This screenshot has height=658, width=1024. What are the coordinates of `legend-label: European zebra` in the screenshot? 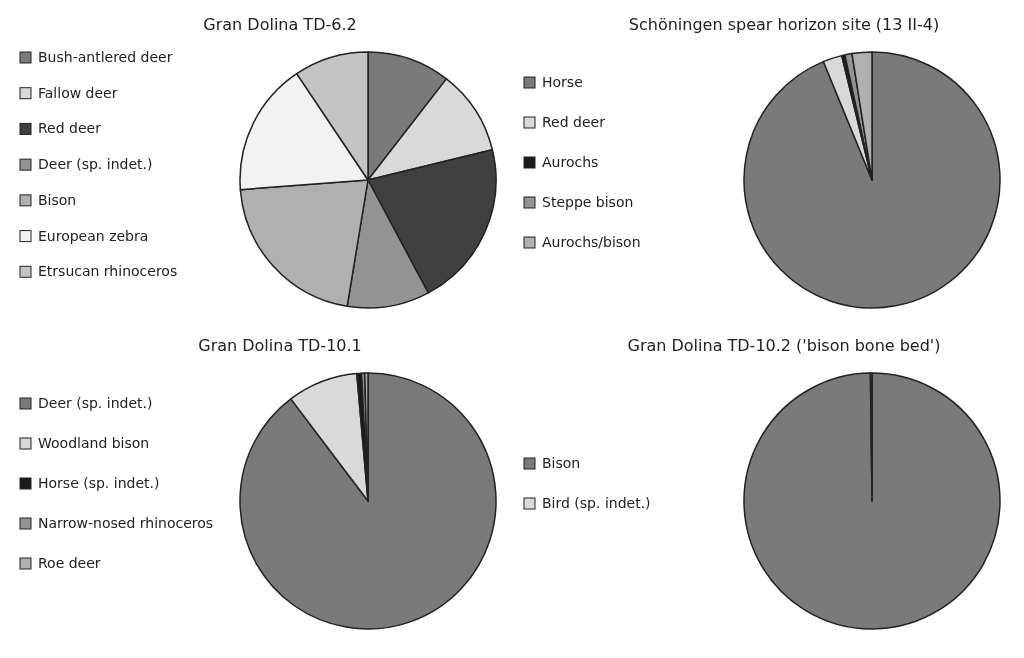 It's located at (93, 235).